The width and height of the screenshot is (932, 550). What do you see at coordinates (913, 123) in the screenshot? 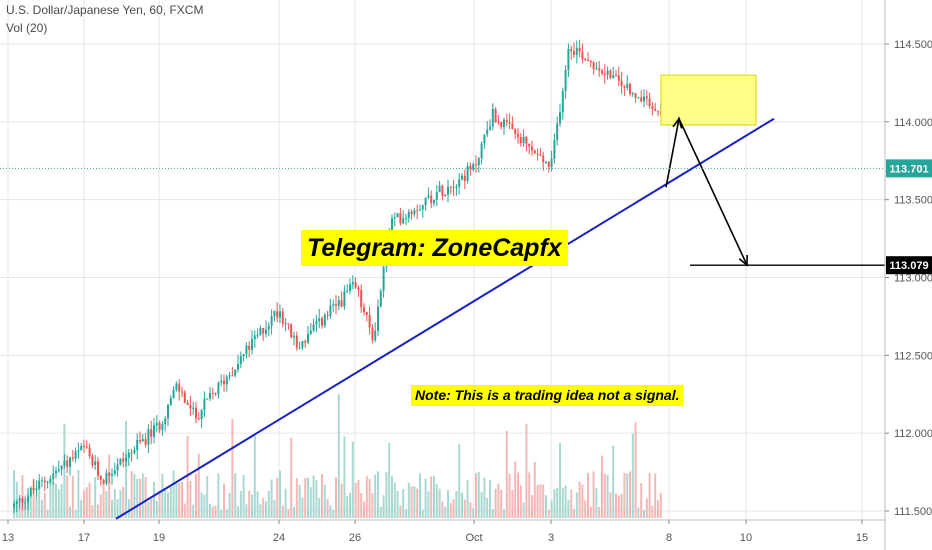
I see `price-tick-label: 114.000` at bounding box center [913, 123].